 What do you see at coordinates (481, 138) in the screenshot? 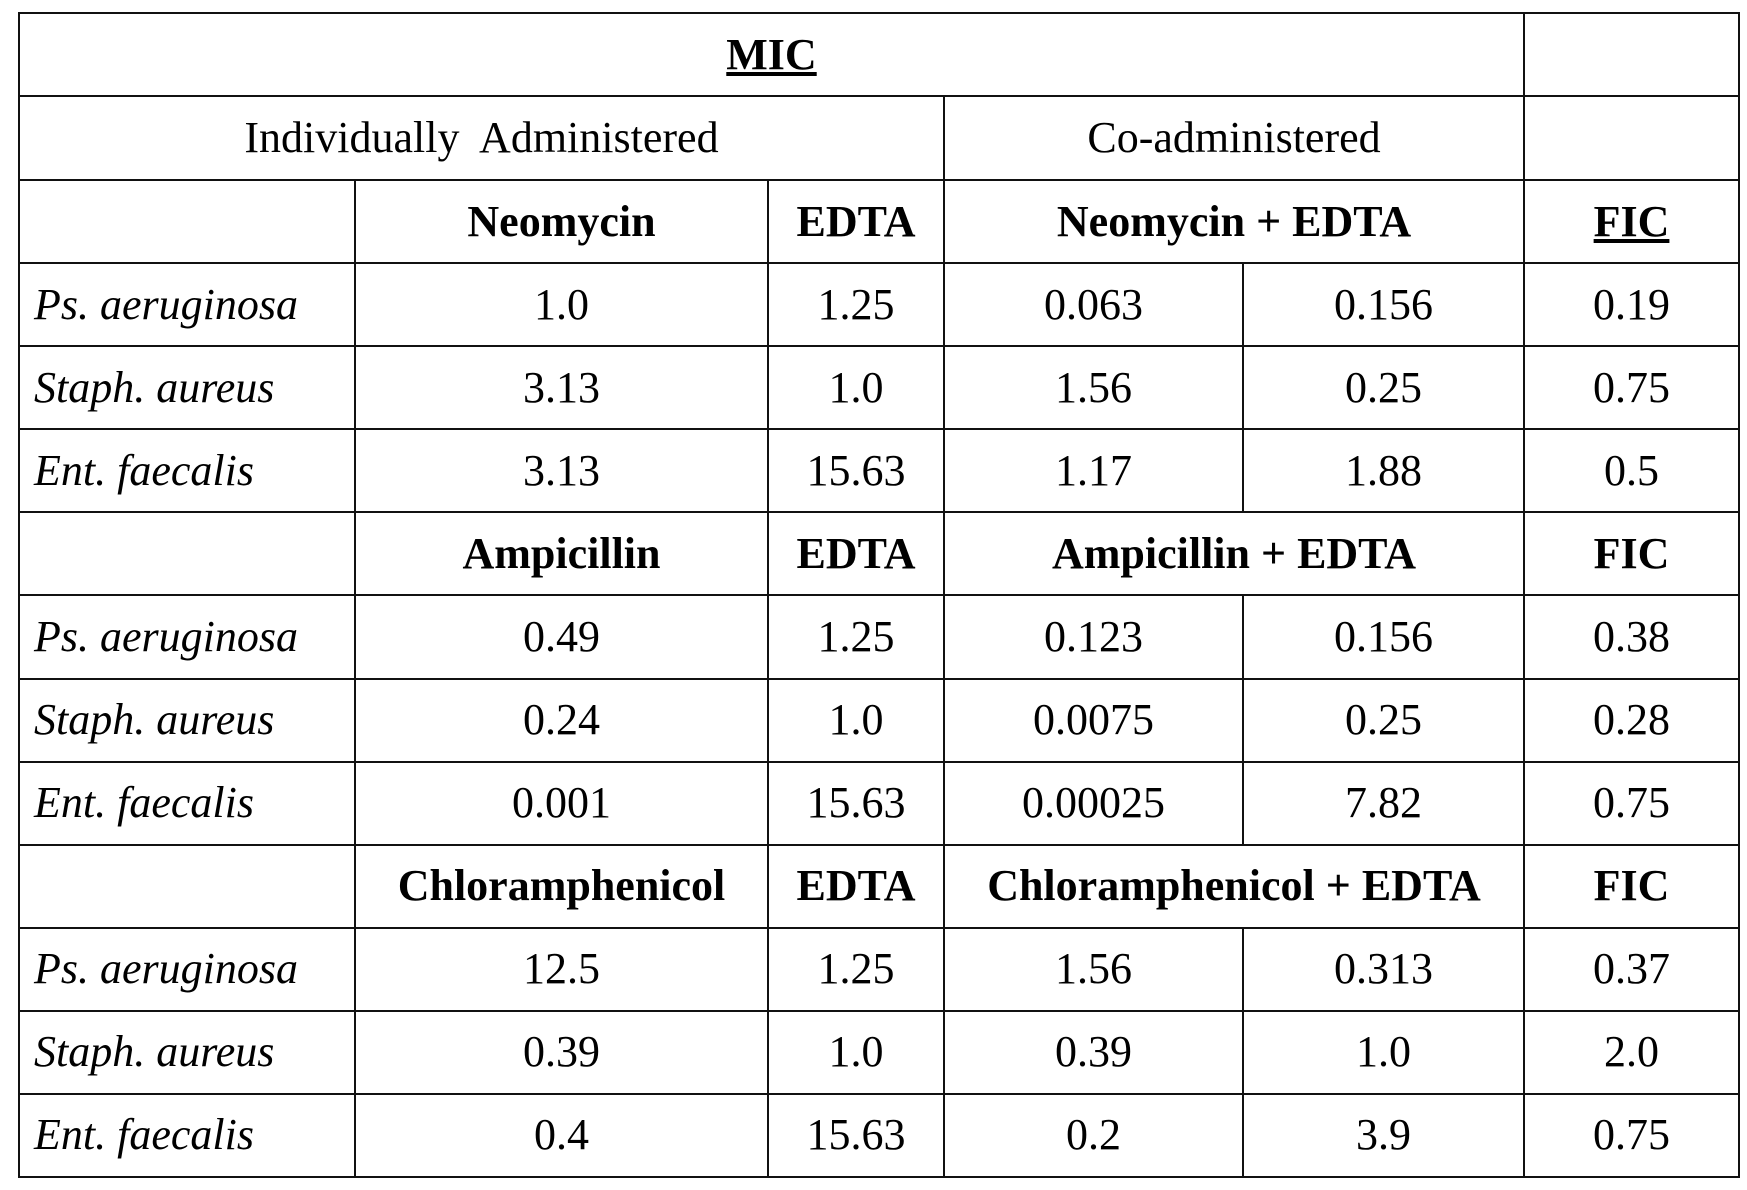
I see `group-individually-administered: Individually Administered` at bounding box center [481, 138].